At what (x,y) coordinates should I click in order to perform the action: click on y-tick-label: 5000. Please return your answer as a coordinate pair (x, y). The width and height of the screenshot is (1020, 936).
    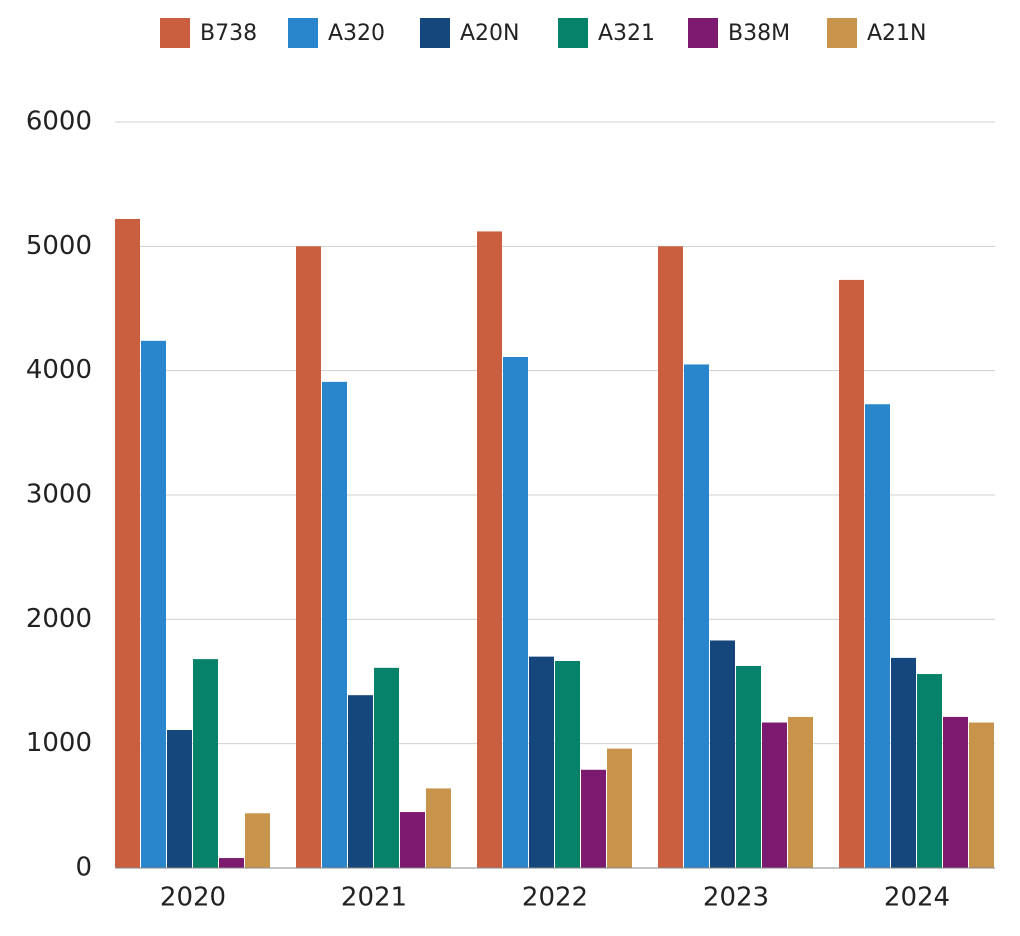
    Looking at the image, I should click on (59, 246).